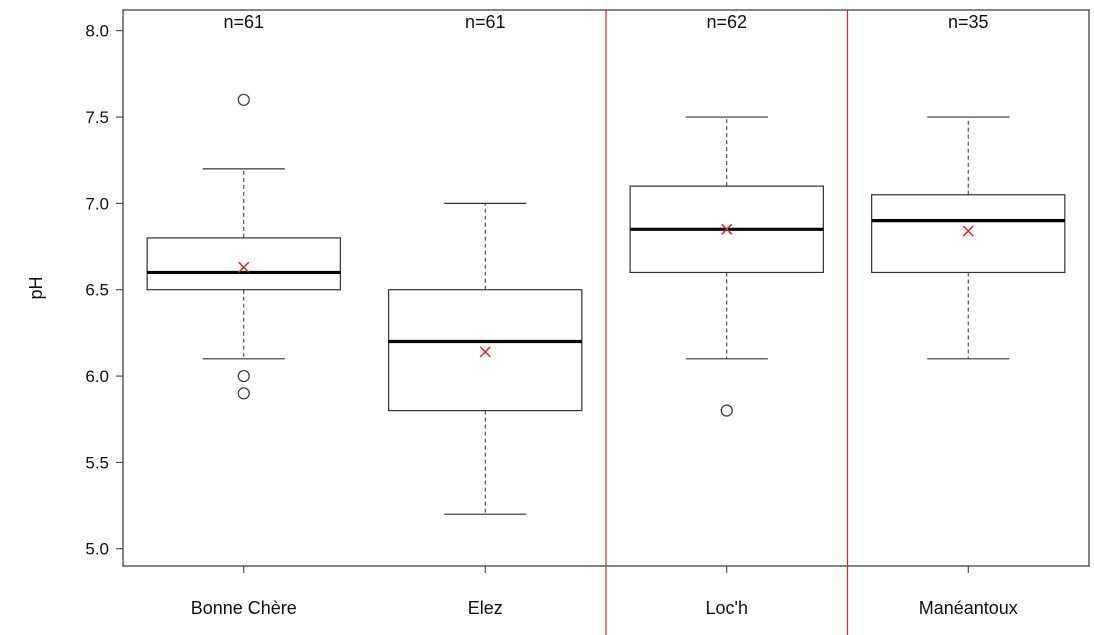 The width and height of the screenshot is (1094, 635). I want to click on box-maneantoux, so click(968, 234).